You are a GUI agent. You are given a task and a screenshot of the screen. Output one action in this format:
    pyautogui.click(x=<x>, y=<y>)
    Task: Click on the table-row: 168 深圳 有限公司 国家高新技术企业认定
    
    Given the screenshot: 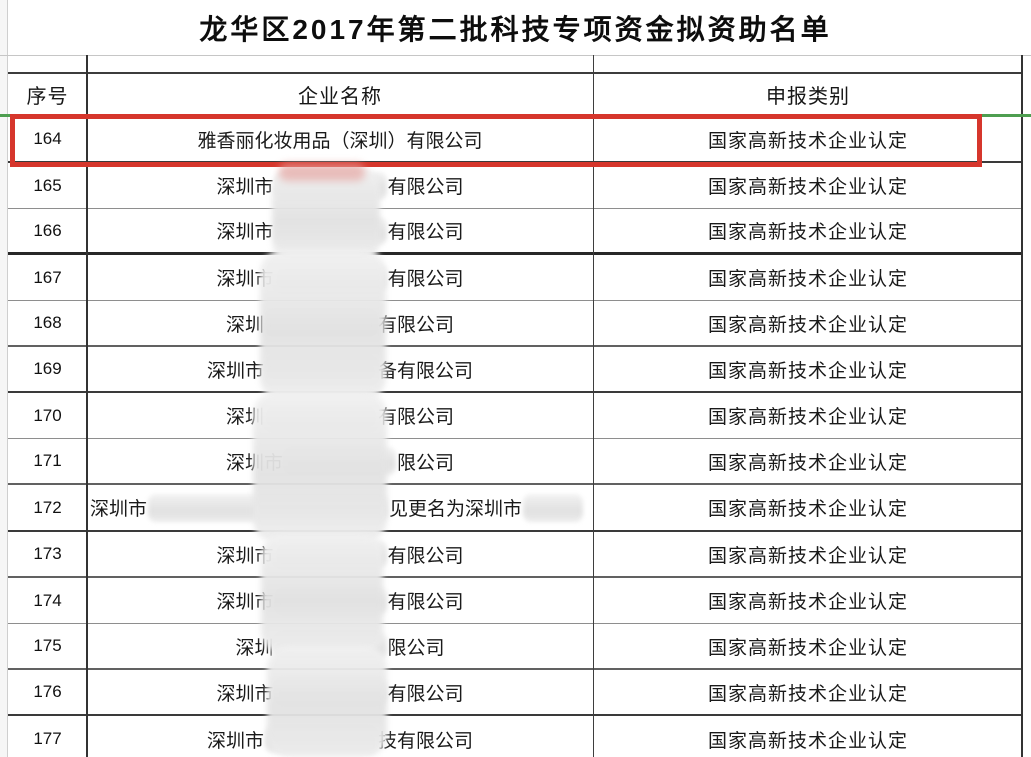 What is the action you would take?
    pyautogui.click(x=515, y=324)
    